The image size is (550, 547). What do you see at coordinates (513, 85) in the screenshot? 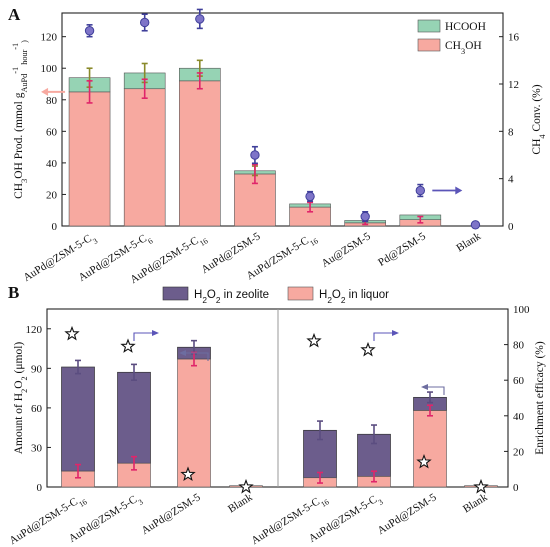
I see `panel-a-y2tick-label-3: 12` at bounding box center [513, 85].